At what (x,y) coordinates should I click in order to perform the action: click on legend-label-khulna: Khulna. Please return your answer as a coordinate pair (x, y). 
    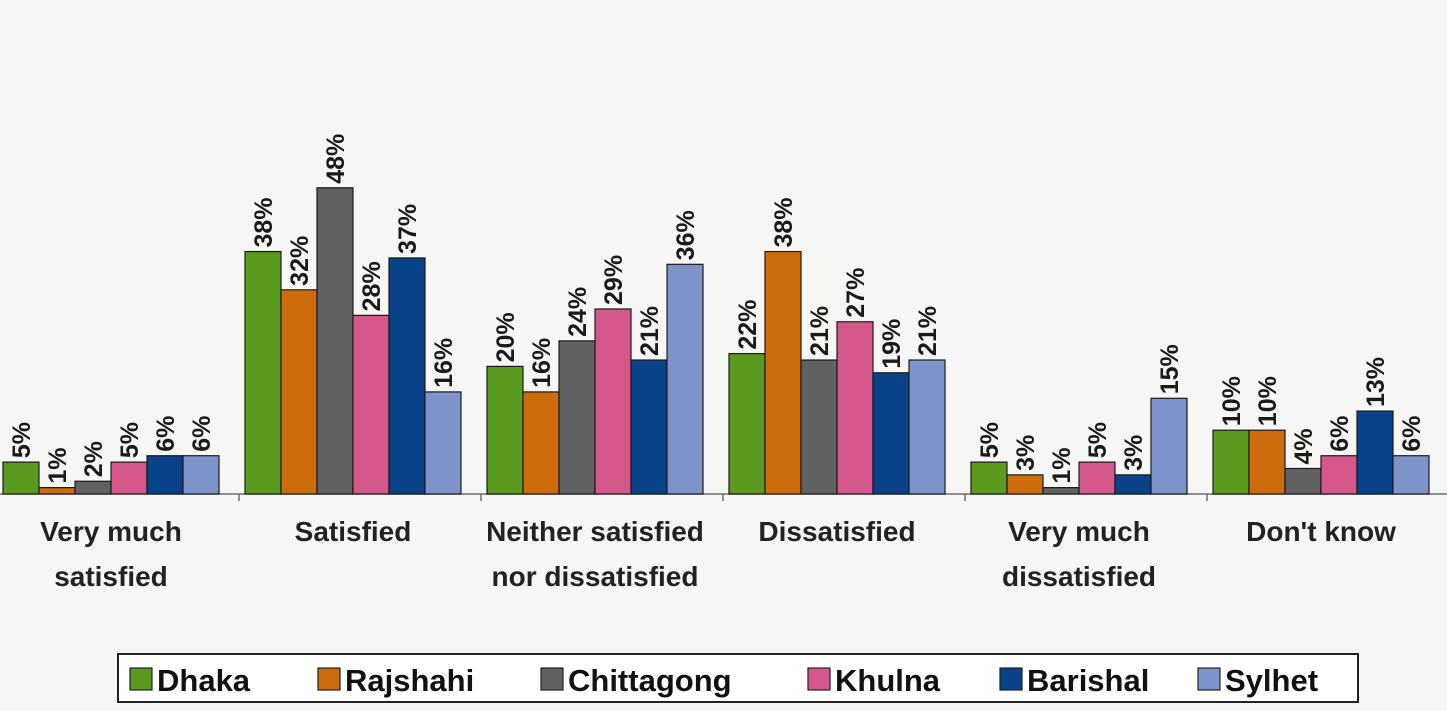
    Looking at the image, I should click on (888, 680).